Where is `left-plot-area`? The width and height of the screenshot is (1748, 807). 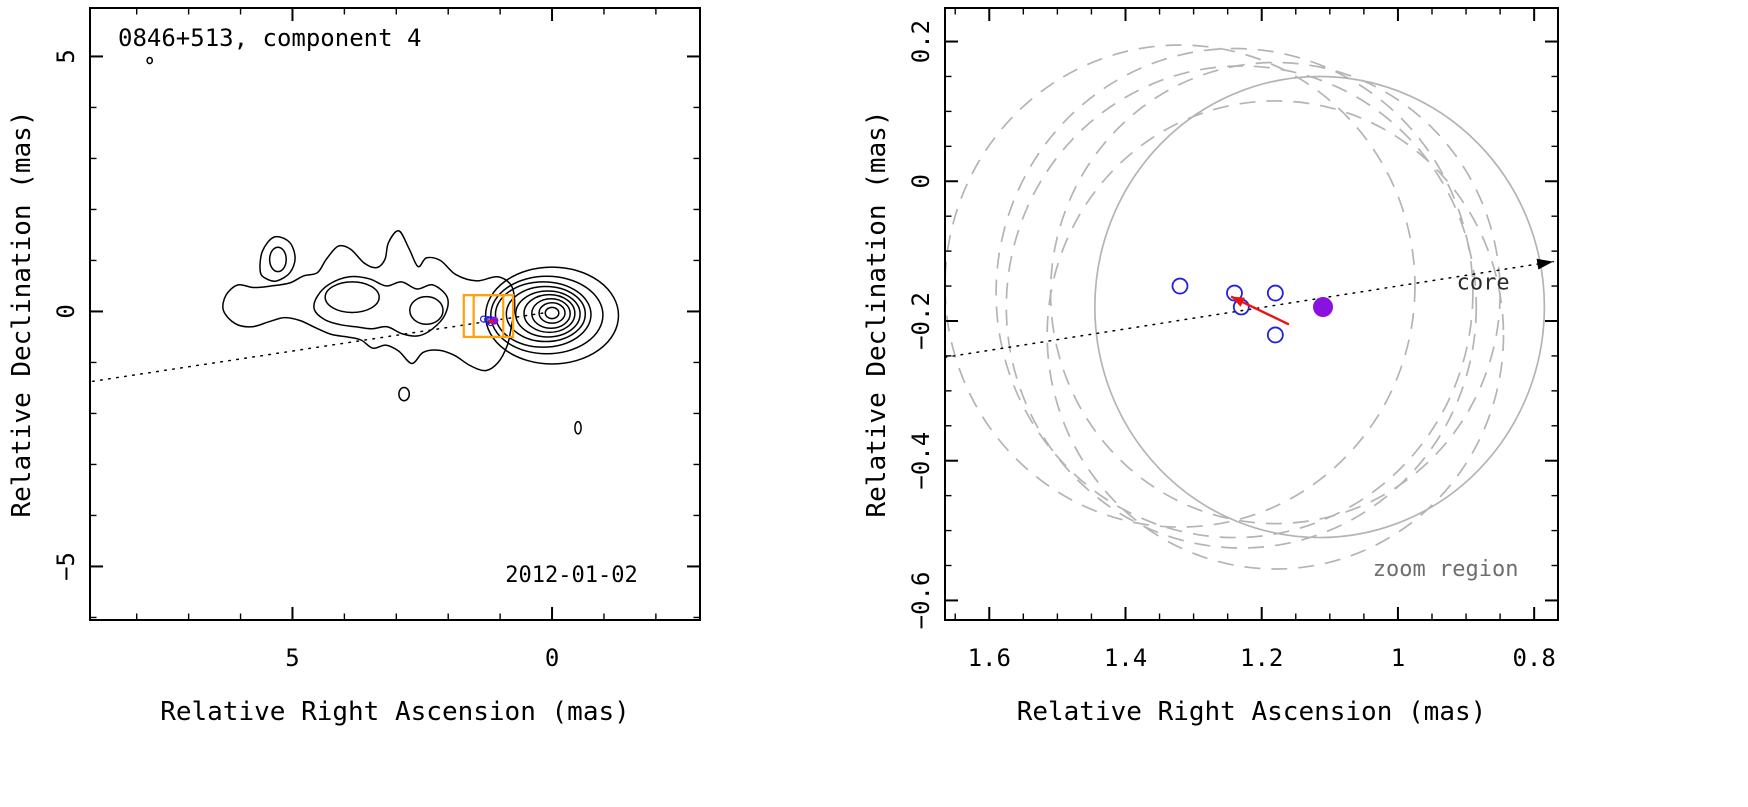 left-plot-area is located at coordinates (355, 245).